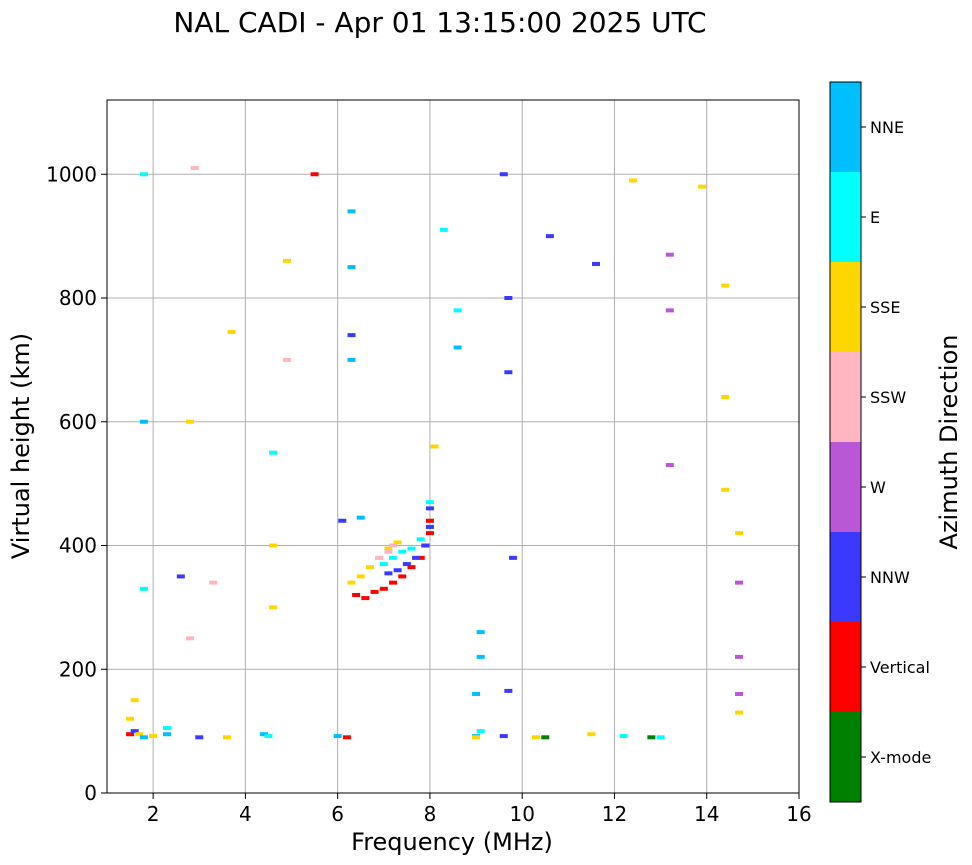 The height and width of the screenshot is (865, 972). What do you see at coordinates (337, 814) in the screenshot?
I see `x-tick-label: 6` at bounding box center [337, 814].